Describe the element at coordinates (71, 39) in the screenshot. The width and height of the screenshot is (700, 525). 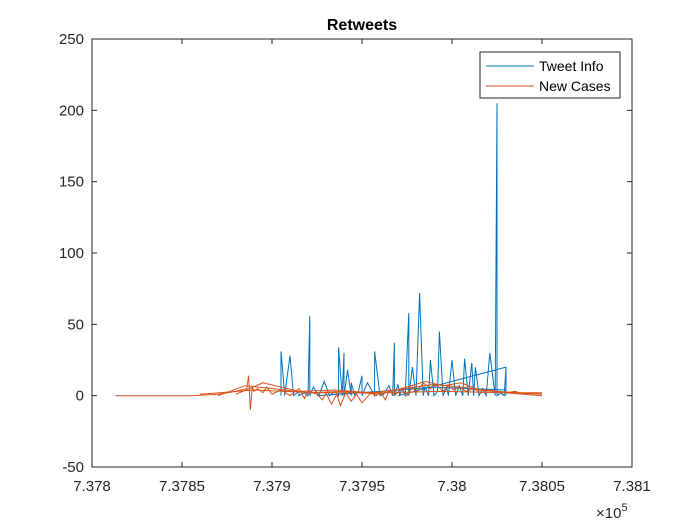
I see `y-tick-label: 250` at that location.